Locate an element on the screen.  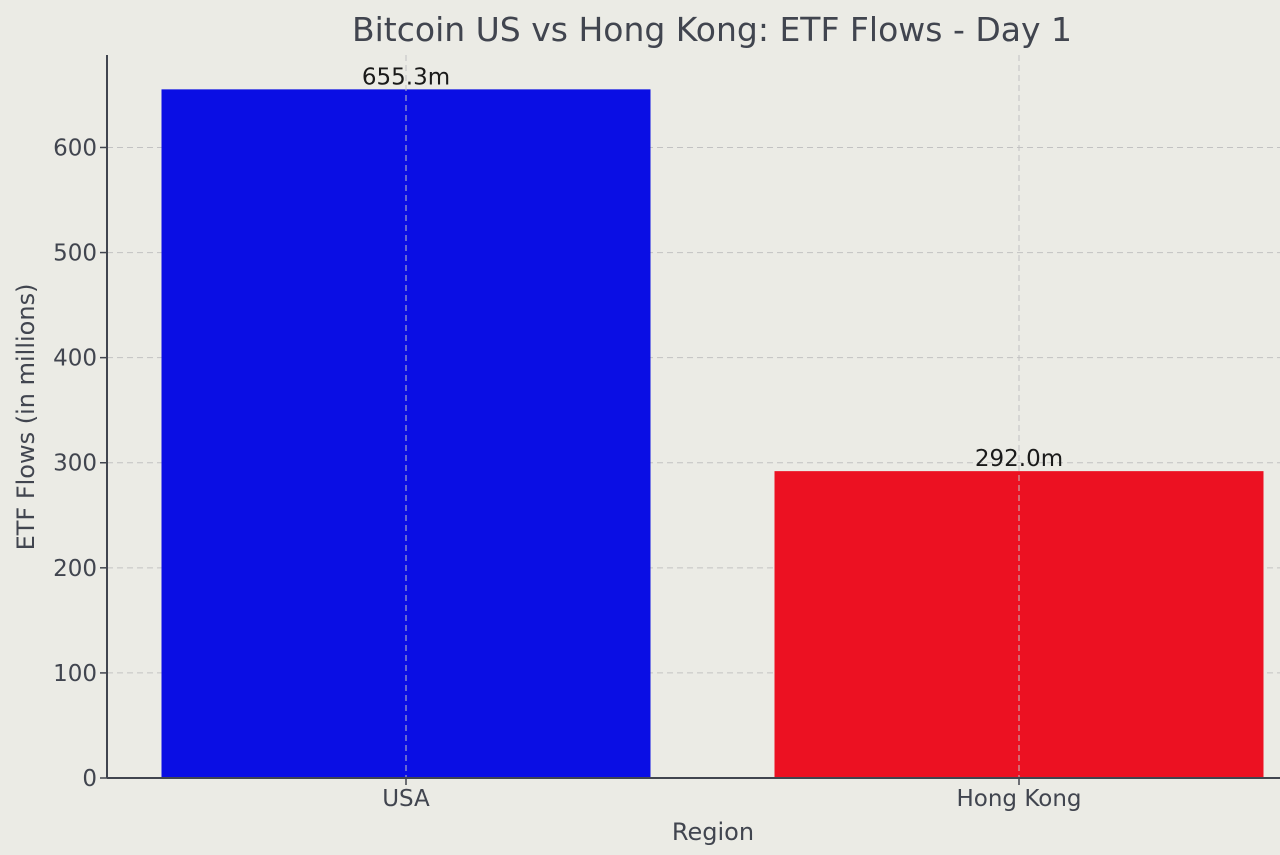
data-label: 655.3m is located at coordinates (406, 77).